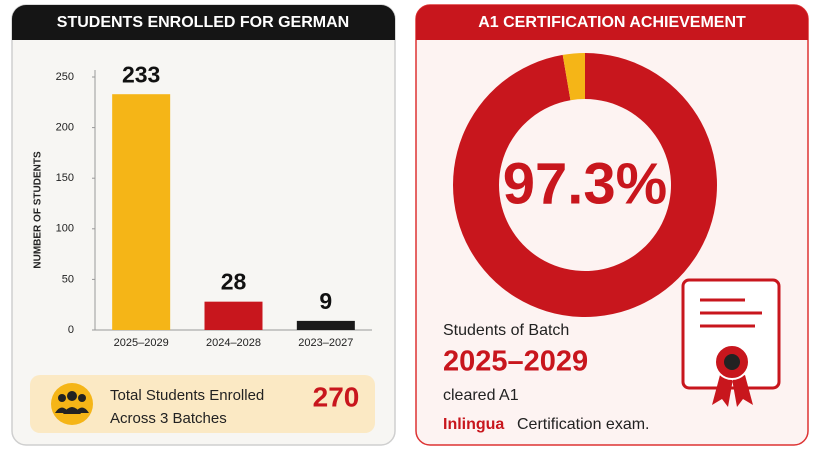  Describe the element at coordinates (573, 77) in the screenshot. I see `donut-segment` at that location.